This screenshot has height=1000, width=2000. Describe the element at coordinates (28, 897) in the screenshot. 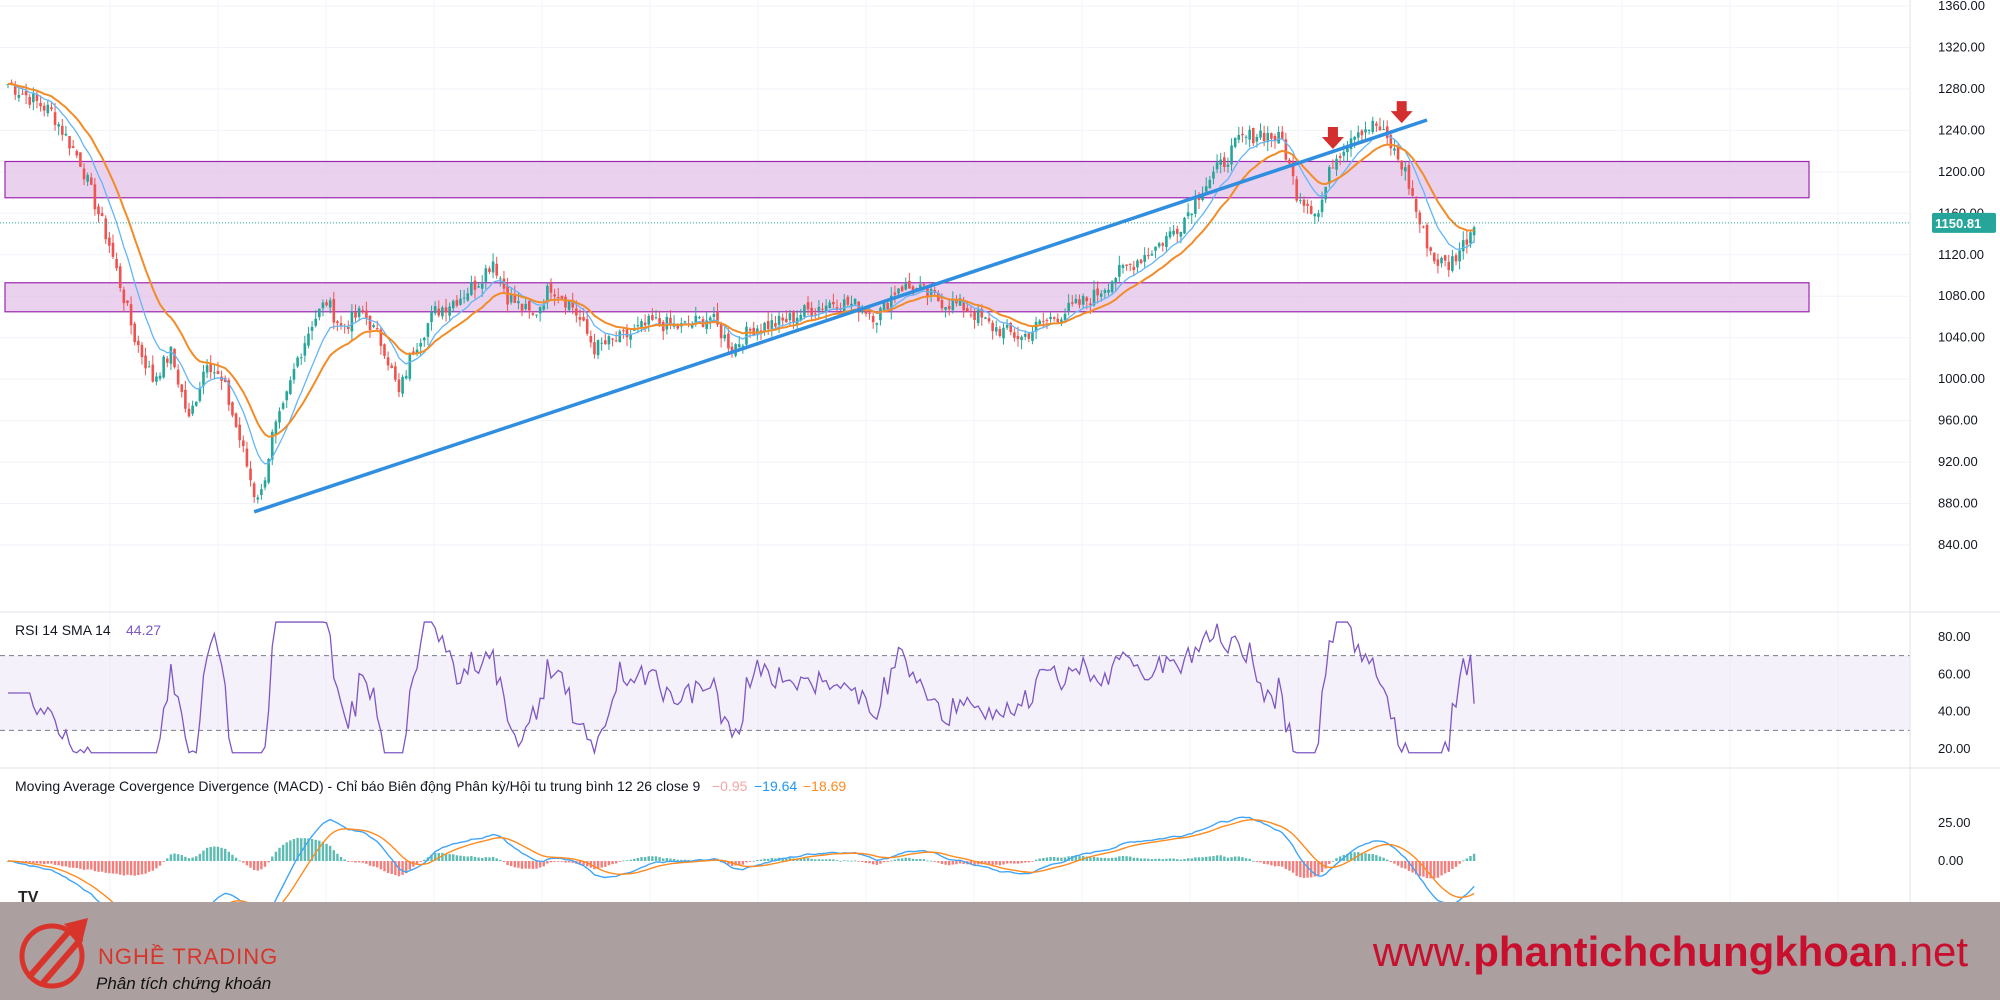

I see `tv-watermark: TV` at that location.